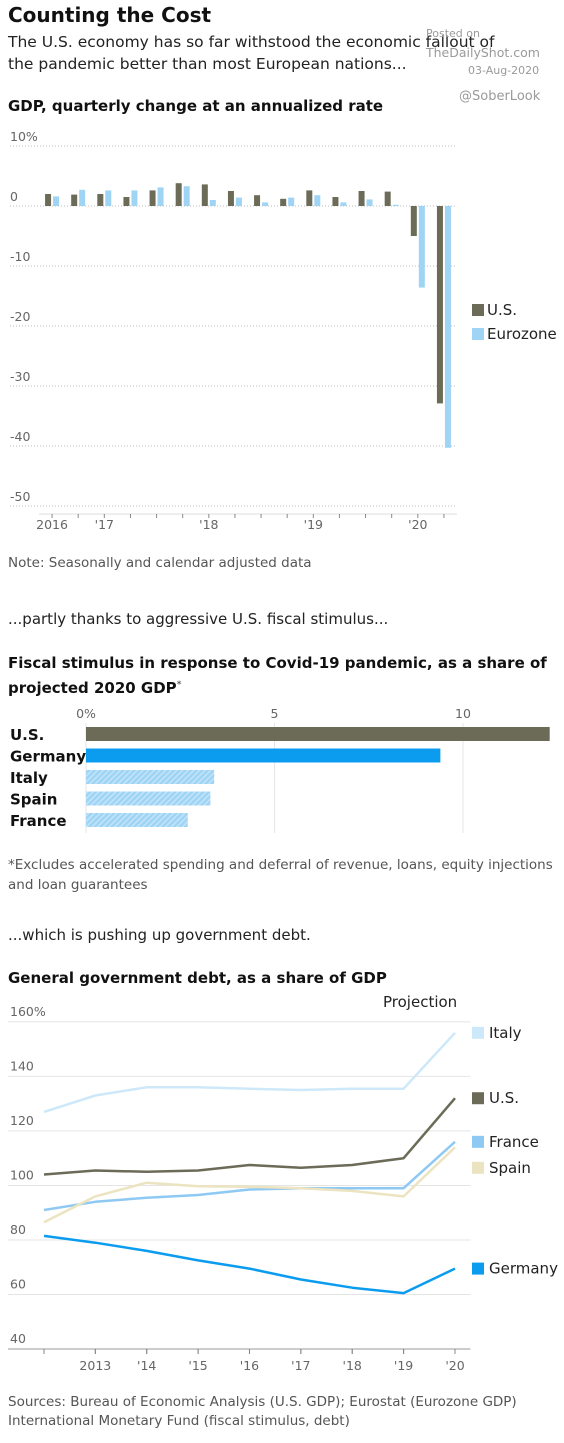  What do you see at coordinates (20, 376) in the screenshot?
I see `y-tick-label: -30` at bounding box center [20, 376].